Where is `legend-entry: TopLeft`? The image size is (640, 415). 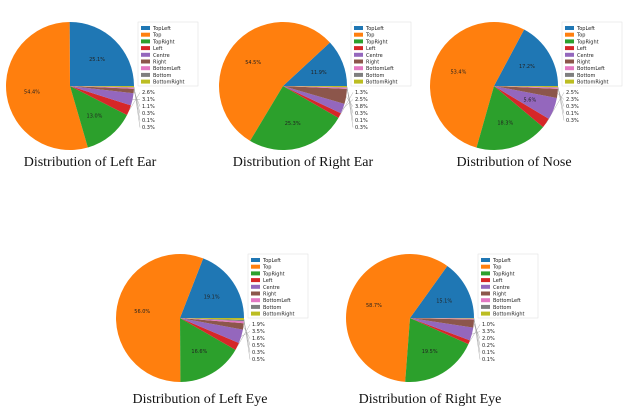
legend-entry: TopLeft is located at coordinates (161, 29).